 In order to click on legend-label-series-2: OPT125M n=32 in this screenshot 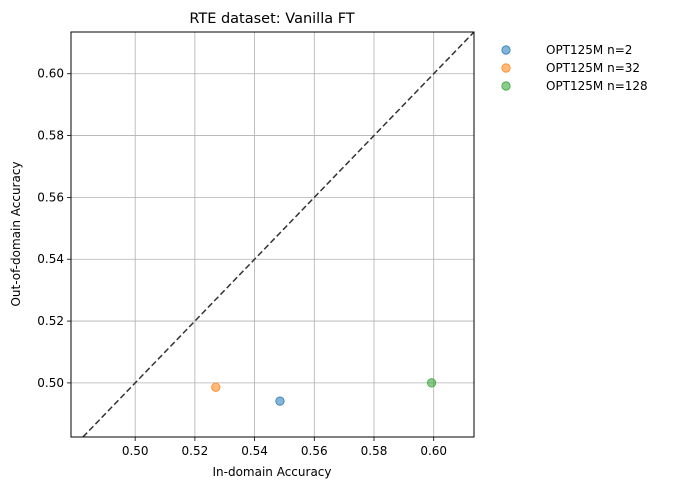, I will do `click(593, 68)`.